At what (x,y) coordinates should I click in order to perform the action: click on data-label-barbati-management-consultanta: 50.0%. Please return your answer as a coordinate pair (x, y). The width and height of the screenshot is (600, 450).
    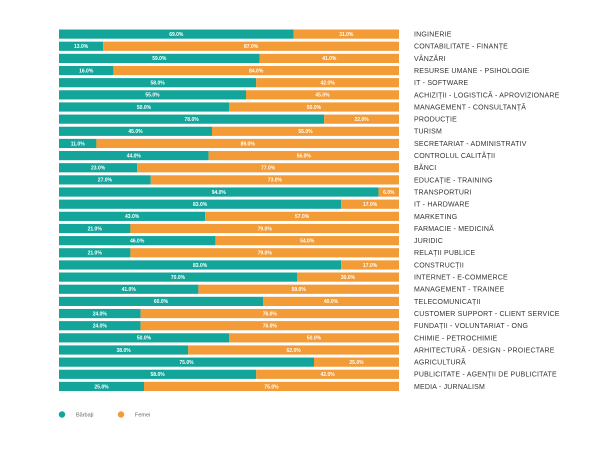
    Looking at the image, I should click on (144, 108).